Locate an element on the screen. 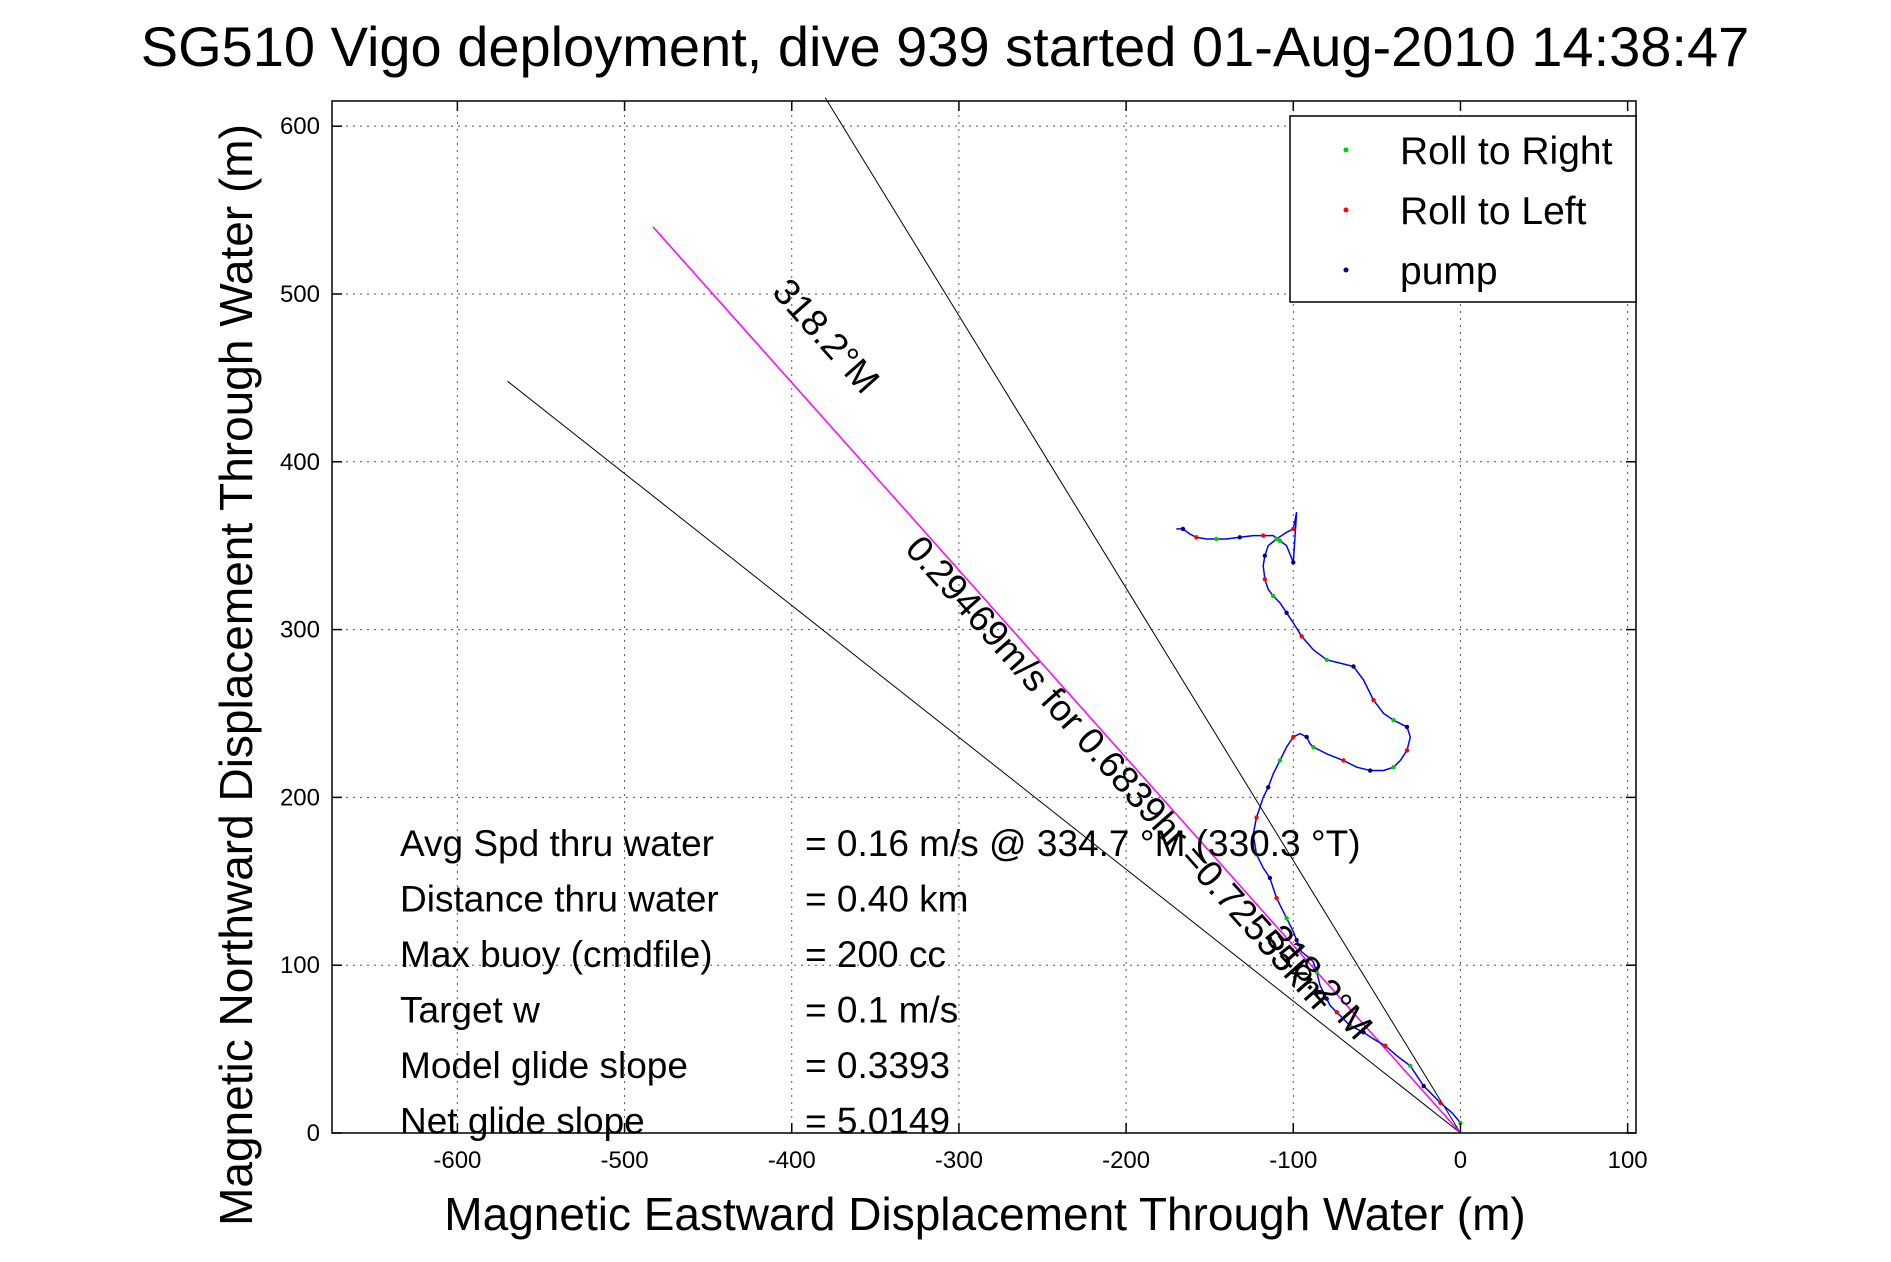 Image resolution: width=1891 pixels, height=1262 pixels. annotation-value: = 0.1 m/s is located at coordinates (881, 1010).